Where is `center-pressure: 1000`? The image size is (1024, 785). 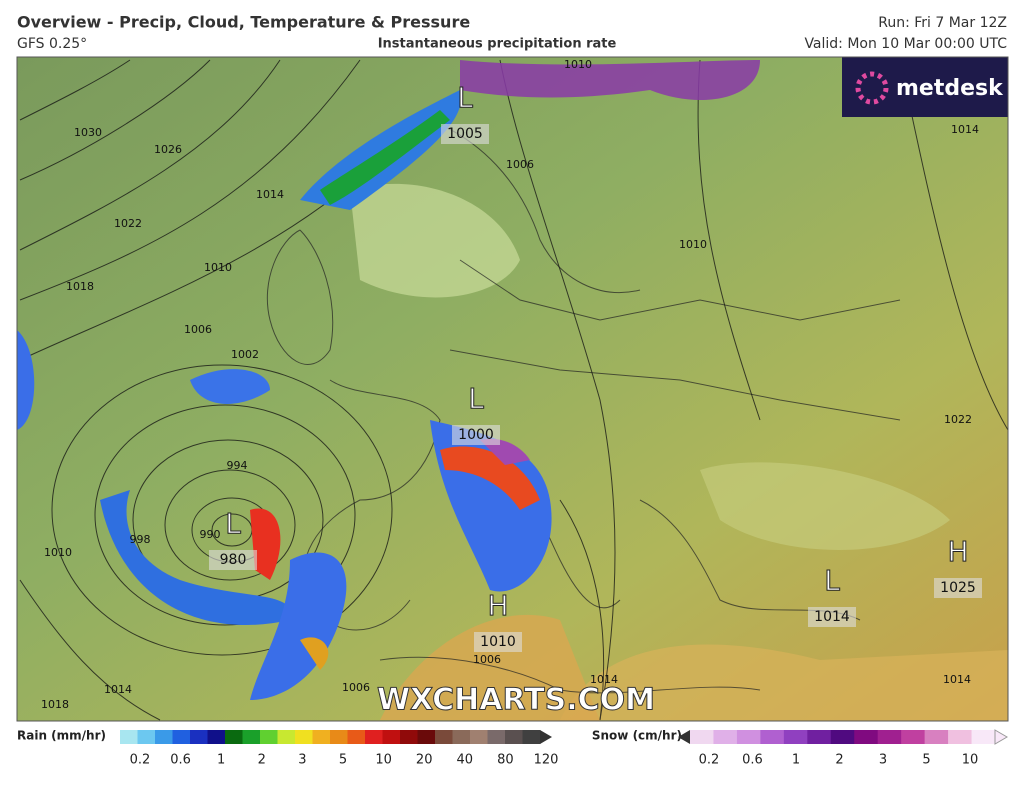 center-pressure: 1000 is located at coordinates (476, 435).